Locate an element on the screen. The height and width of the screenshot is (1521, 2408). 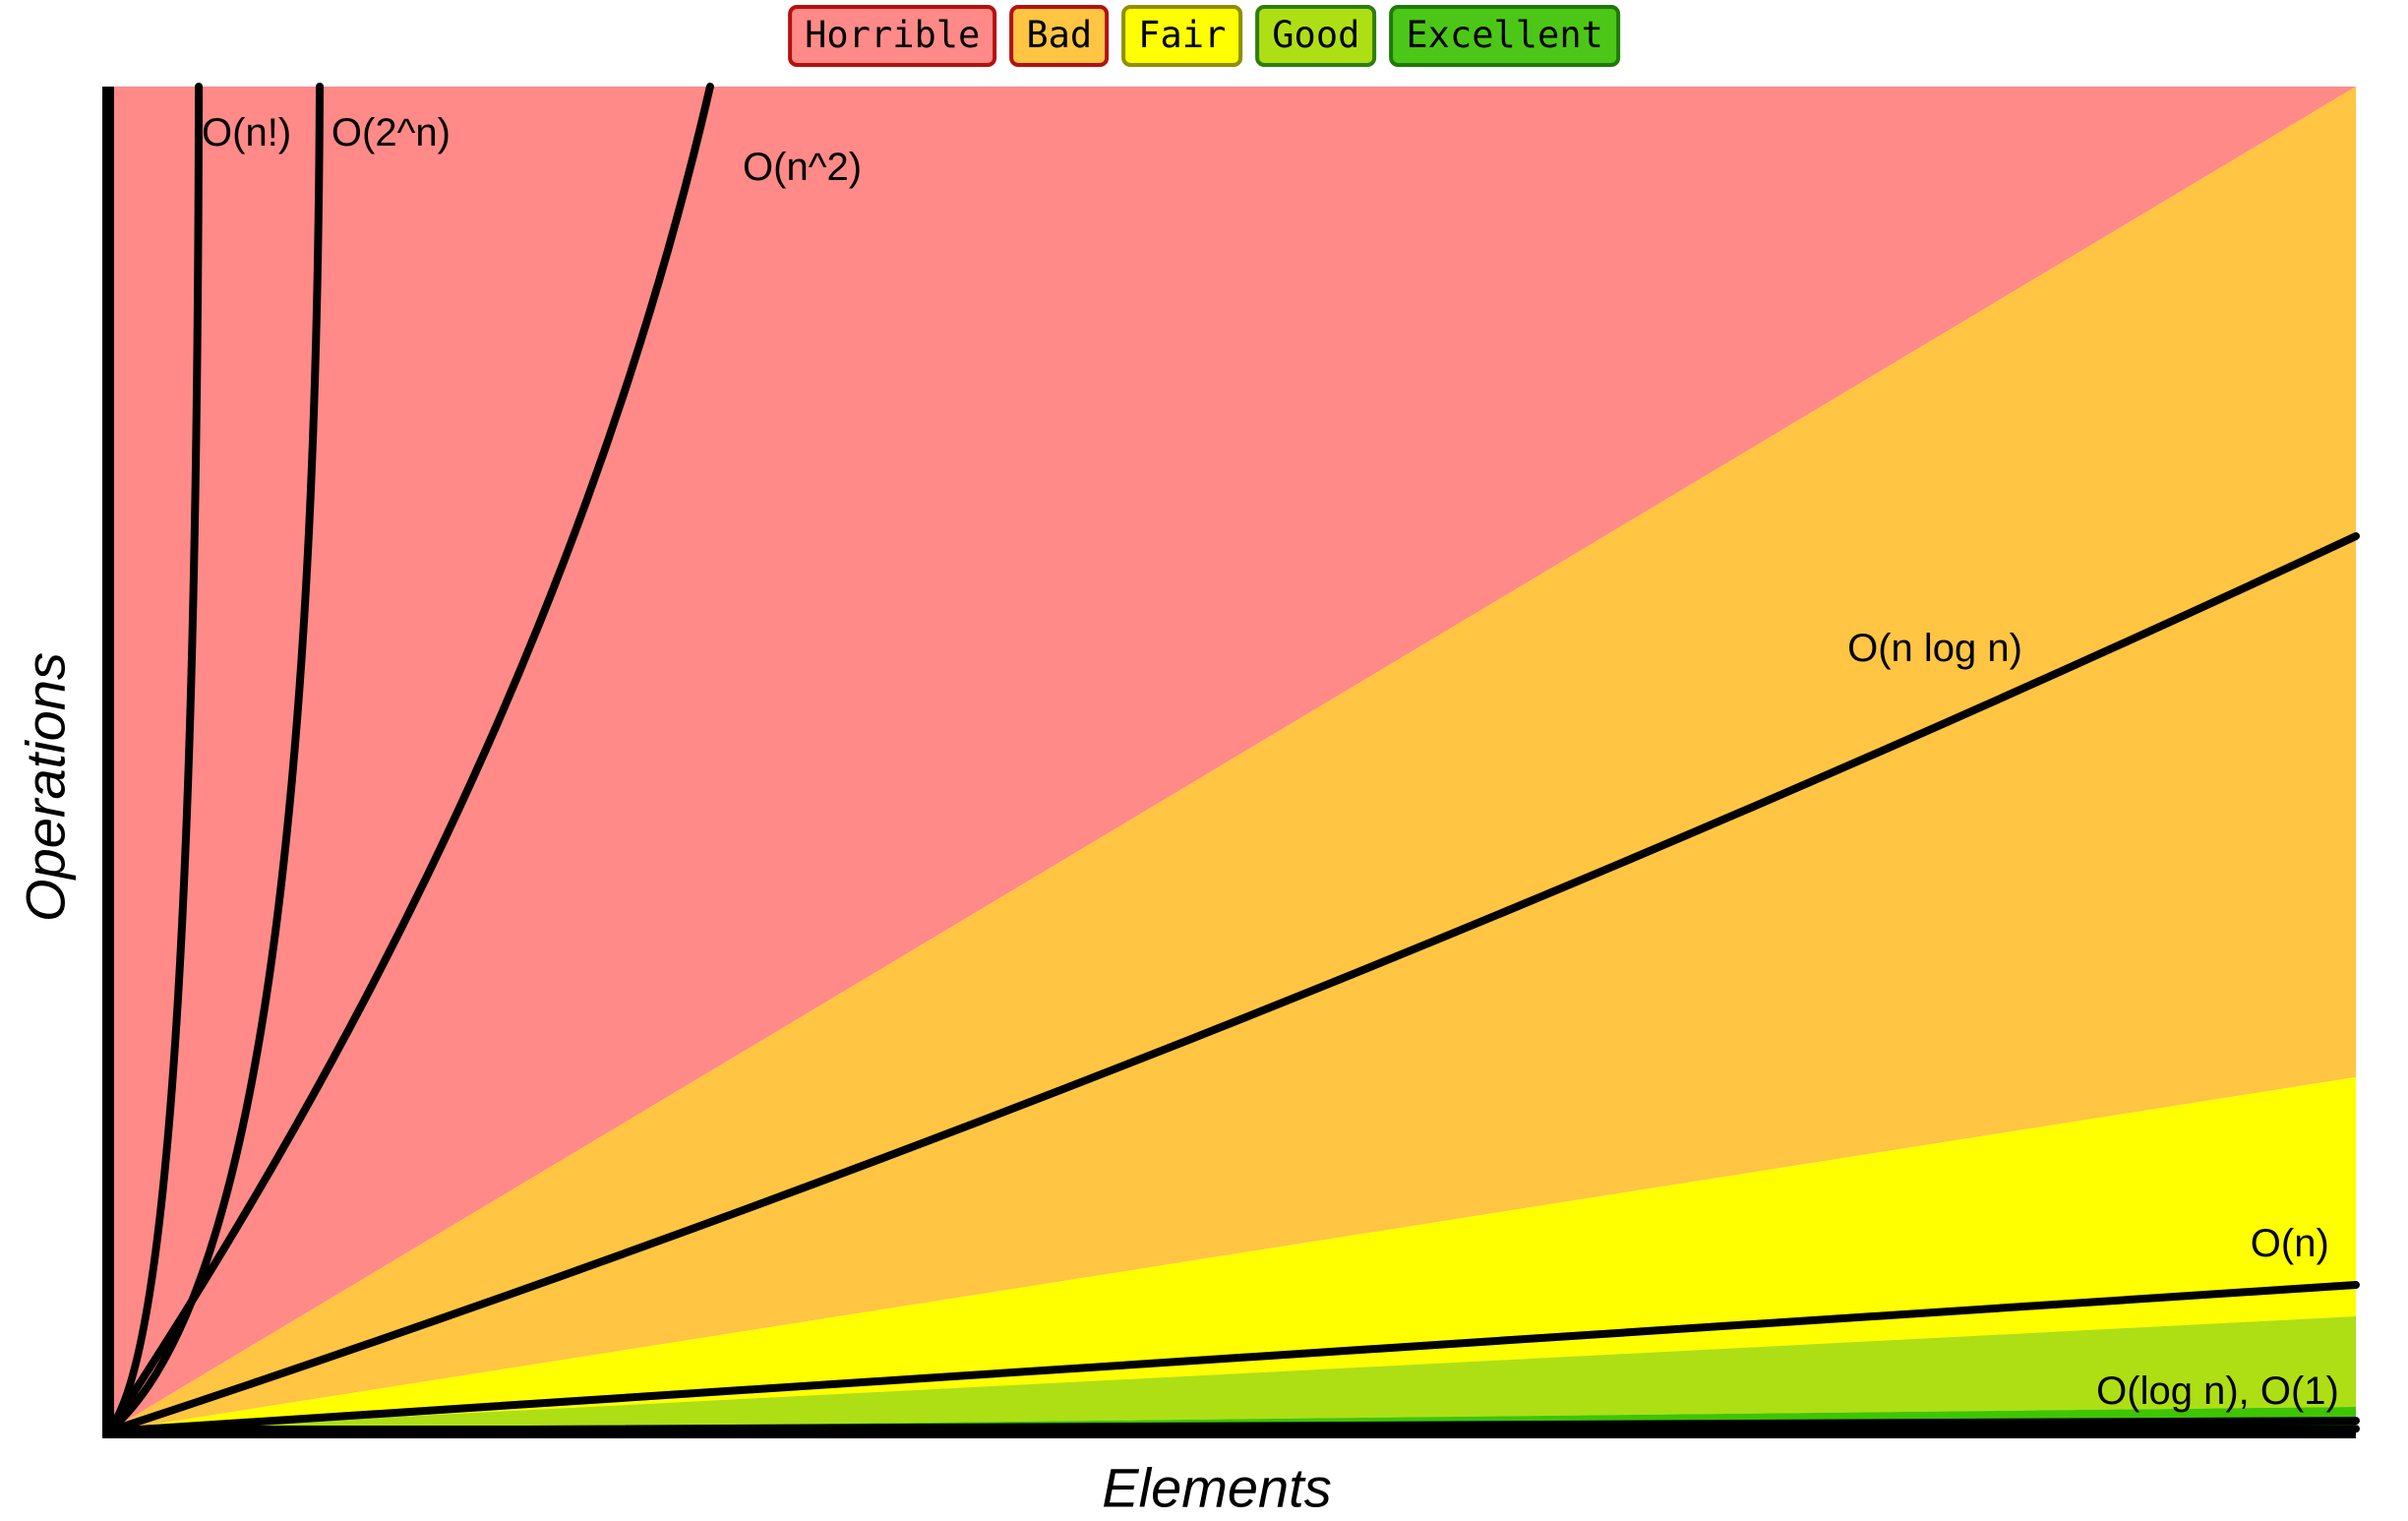
legend-item-horrible: Horrible is located at coordinates (892, 36).